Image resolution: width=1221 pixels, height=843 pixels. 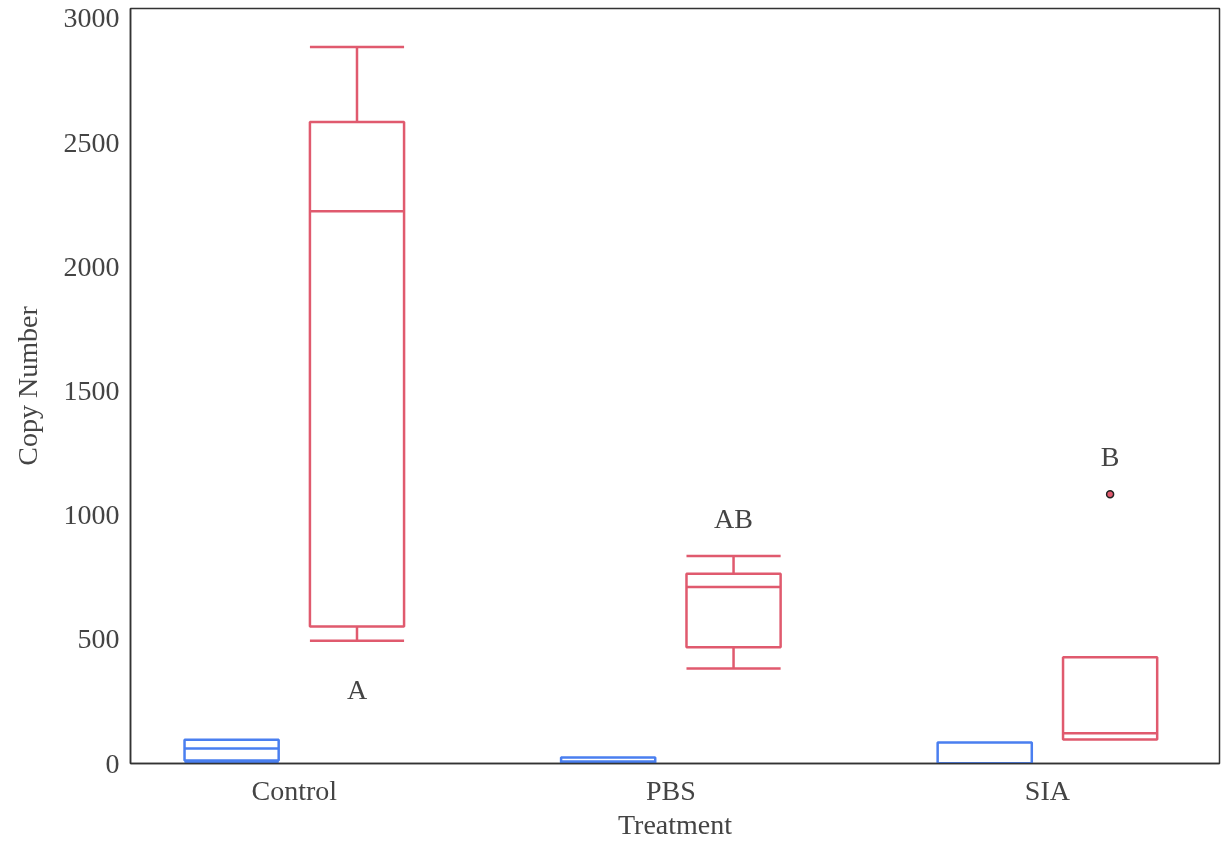 What do you see at coordinates (98, 639) in the screenshot?
I see `y-tick-label: 500` at bounding box center [98, 639].